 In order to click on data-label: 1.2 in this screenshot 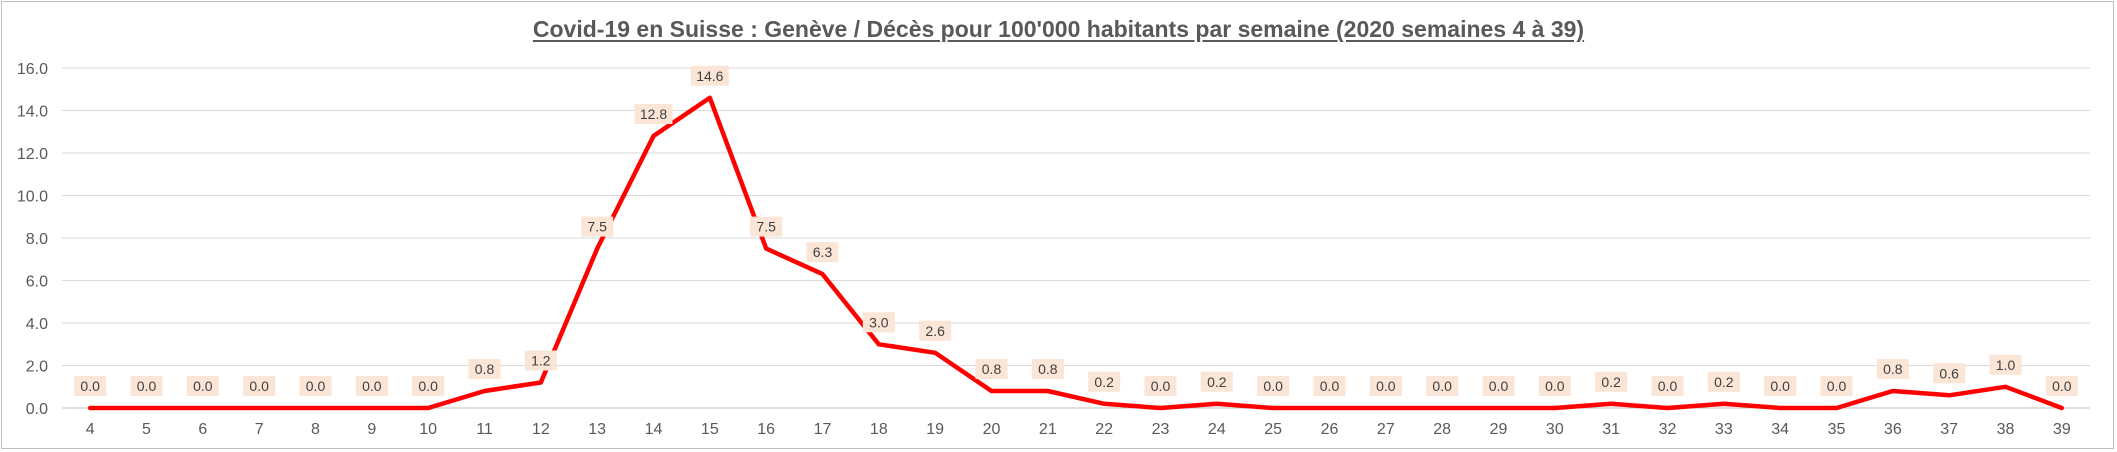, I will do `click(541, 361)`.